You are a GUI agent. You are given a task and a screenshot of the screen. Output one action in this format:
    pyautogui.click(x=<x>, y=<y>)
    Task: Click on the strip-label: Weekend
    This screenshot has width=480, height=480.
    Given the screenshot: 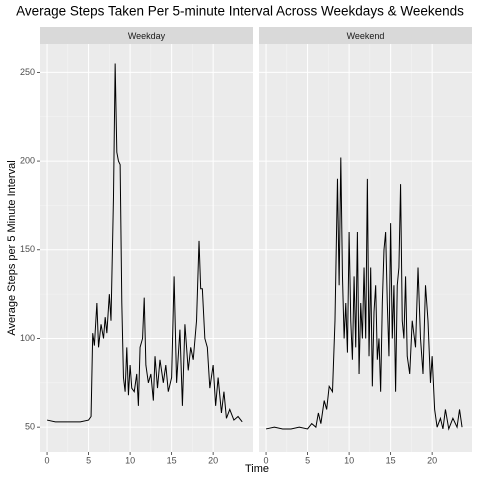 What is the action you would take?
    pyautogui.click(x=366, y=36)
    